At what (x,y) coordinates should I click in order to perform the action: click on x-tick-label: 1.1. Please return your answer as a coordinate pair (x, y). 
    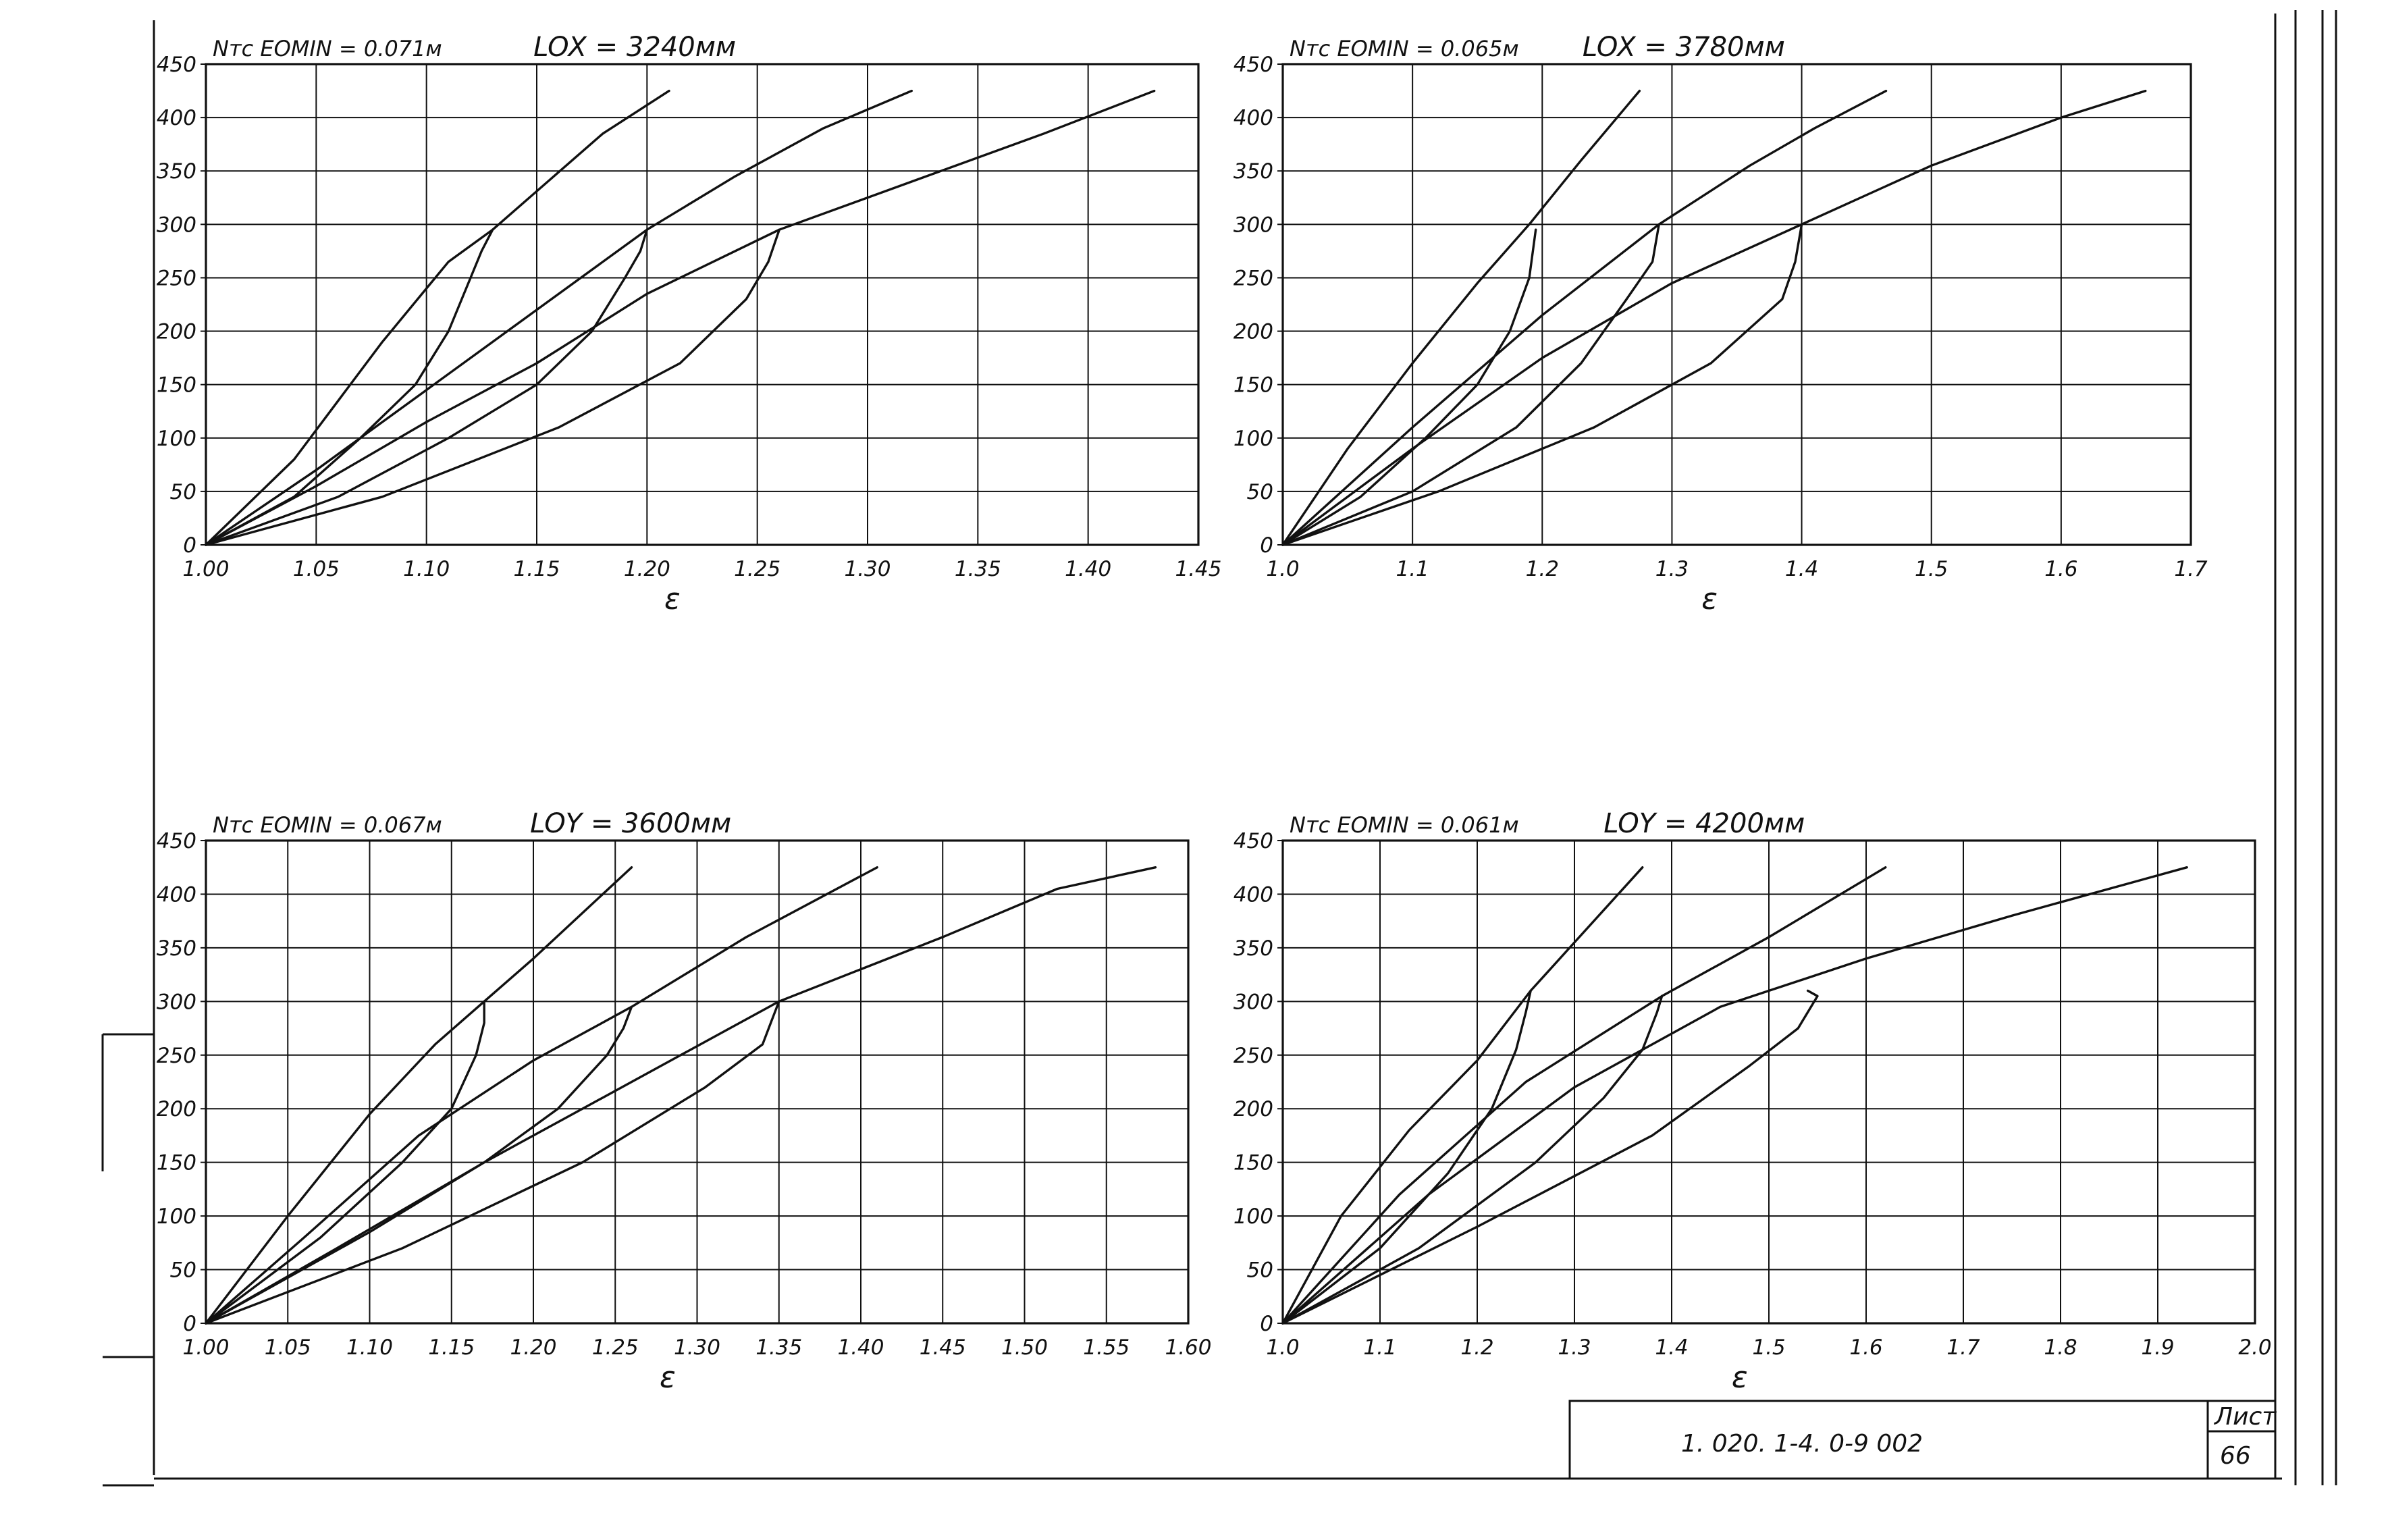
    Looking at the image, I should click on (1379, 1347).